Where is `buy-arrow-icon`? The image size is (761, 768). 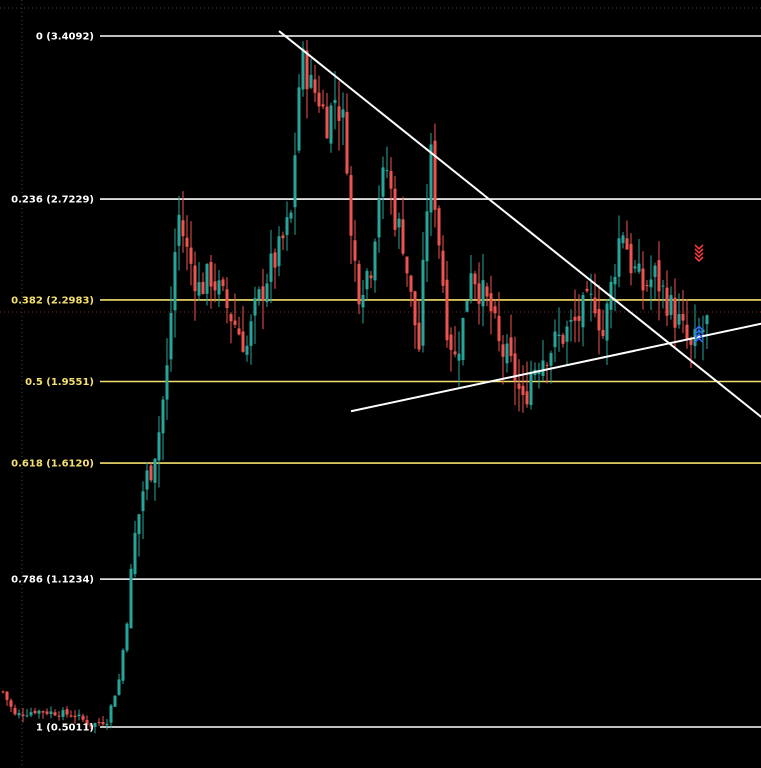 buy-arrow-icon is located at coordinates (699, 336).